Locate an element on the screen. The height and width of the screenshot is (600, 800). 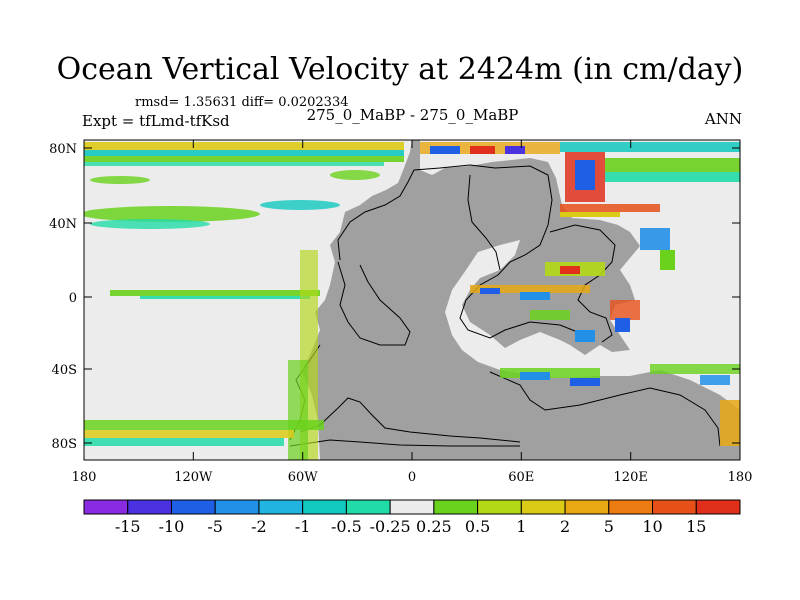
colorbar-label: 15 is located at coordinates (696, 526).